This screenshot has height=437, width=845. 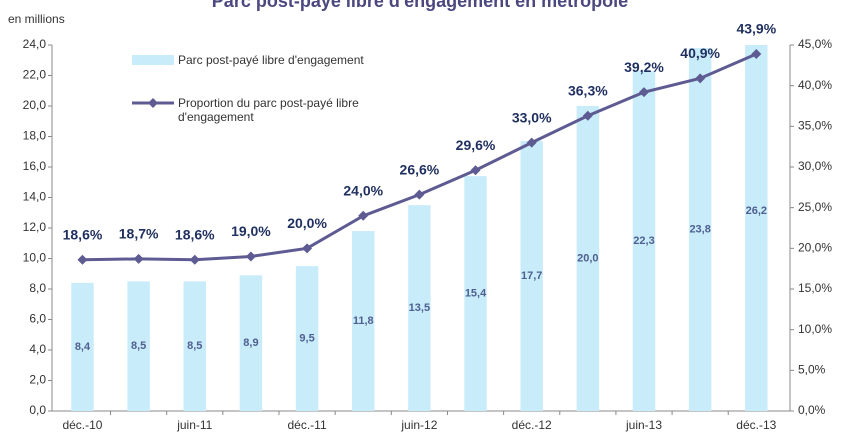 I want to click on x-tick-label: juin-13, so click(x=643, y=425).